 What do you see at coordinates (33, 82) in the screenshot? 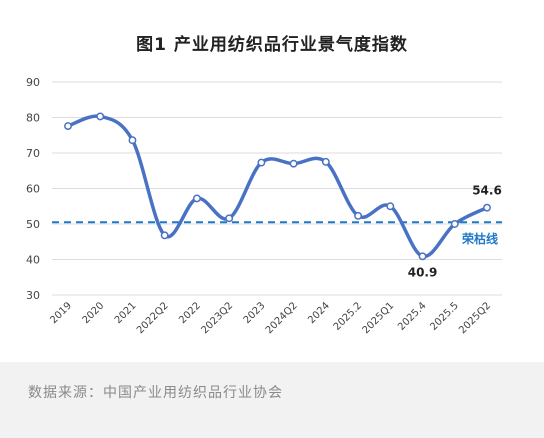
I see `y-tick-label: 90` at bounding box center [33, 82].